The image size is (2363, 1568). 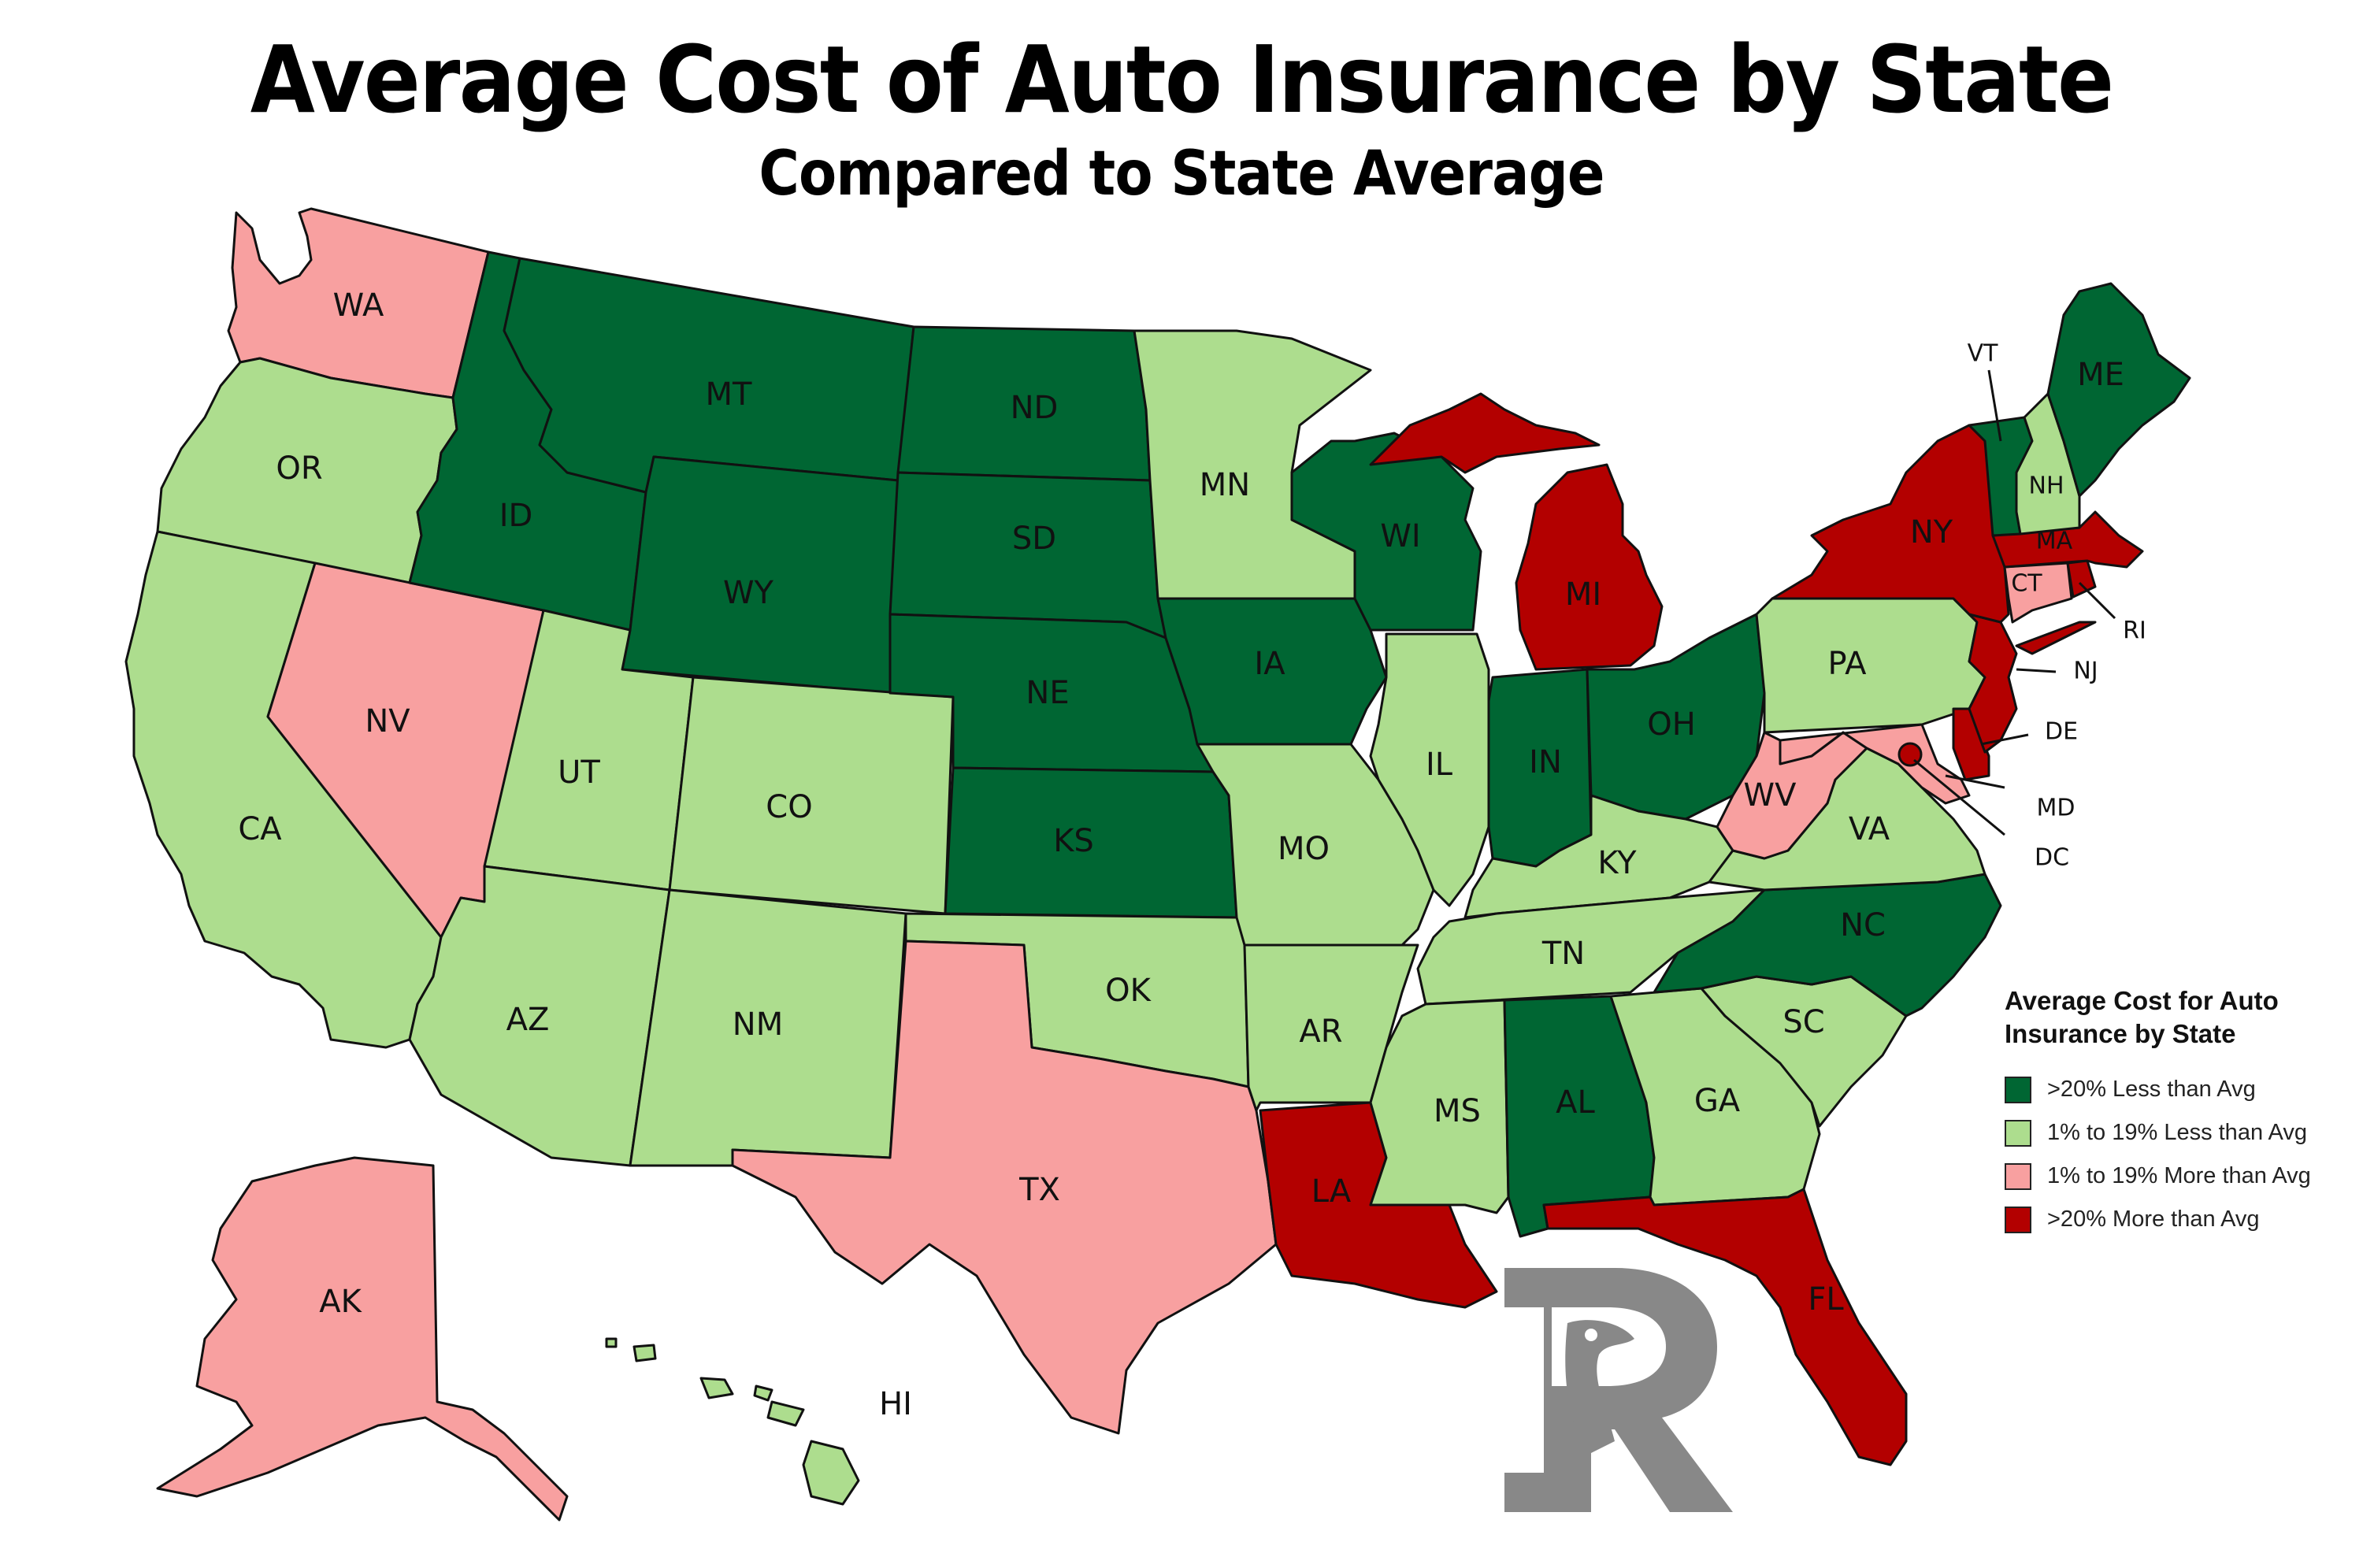 I want to click on state-RI, so click(x=2081, y=579).